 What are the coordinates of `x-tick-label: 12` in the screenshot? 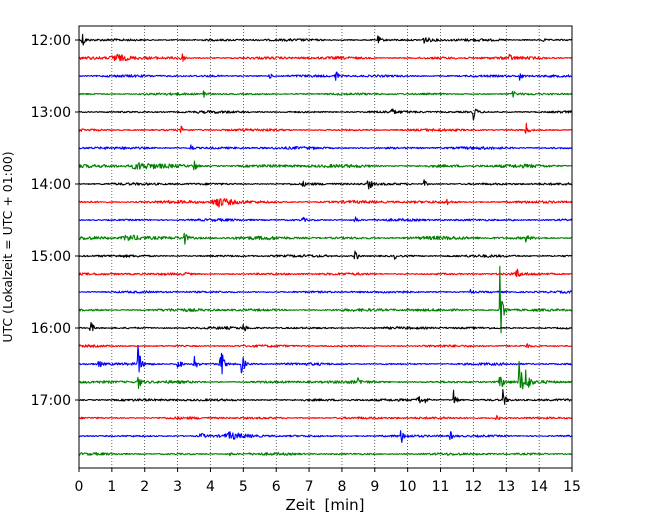 It's located at (473, 487).